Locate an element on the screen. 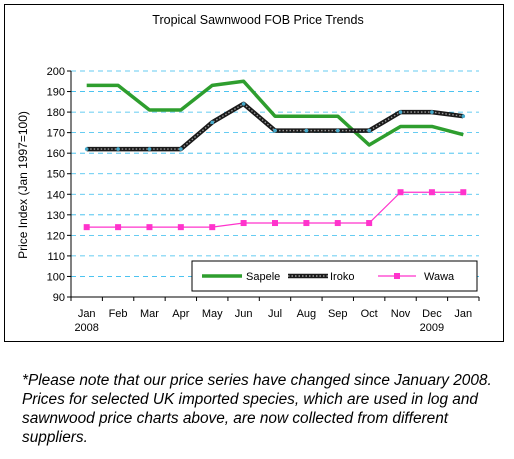 Image resolution: width=514 pixels, height=459 pixels. x-tick-label: Dec is located at coordinates (432, 314).